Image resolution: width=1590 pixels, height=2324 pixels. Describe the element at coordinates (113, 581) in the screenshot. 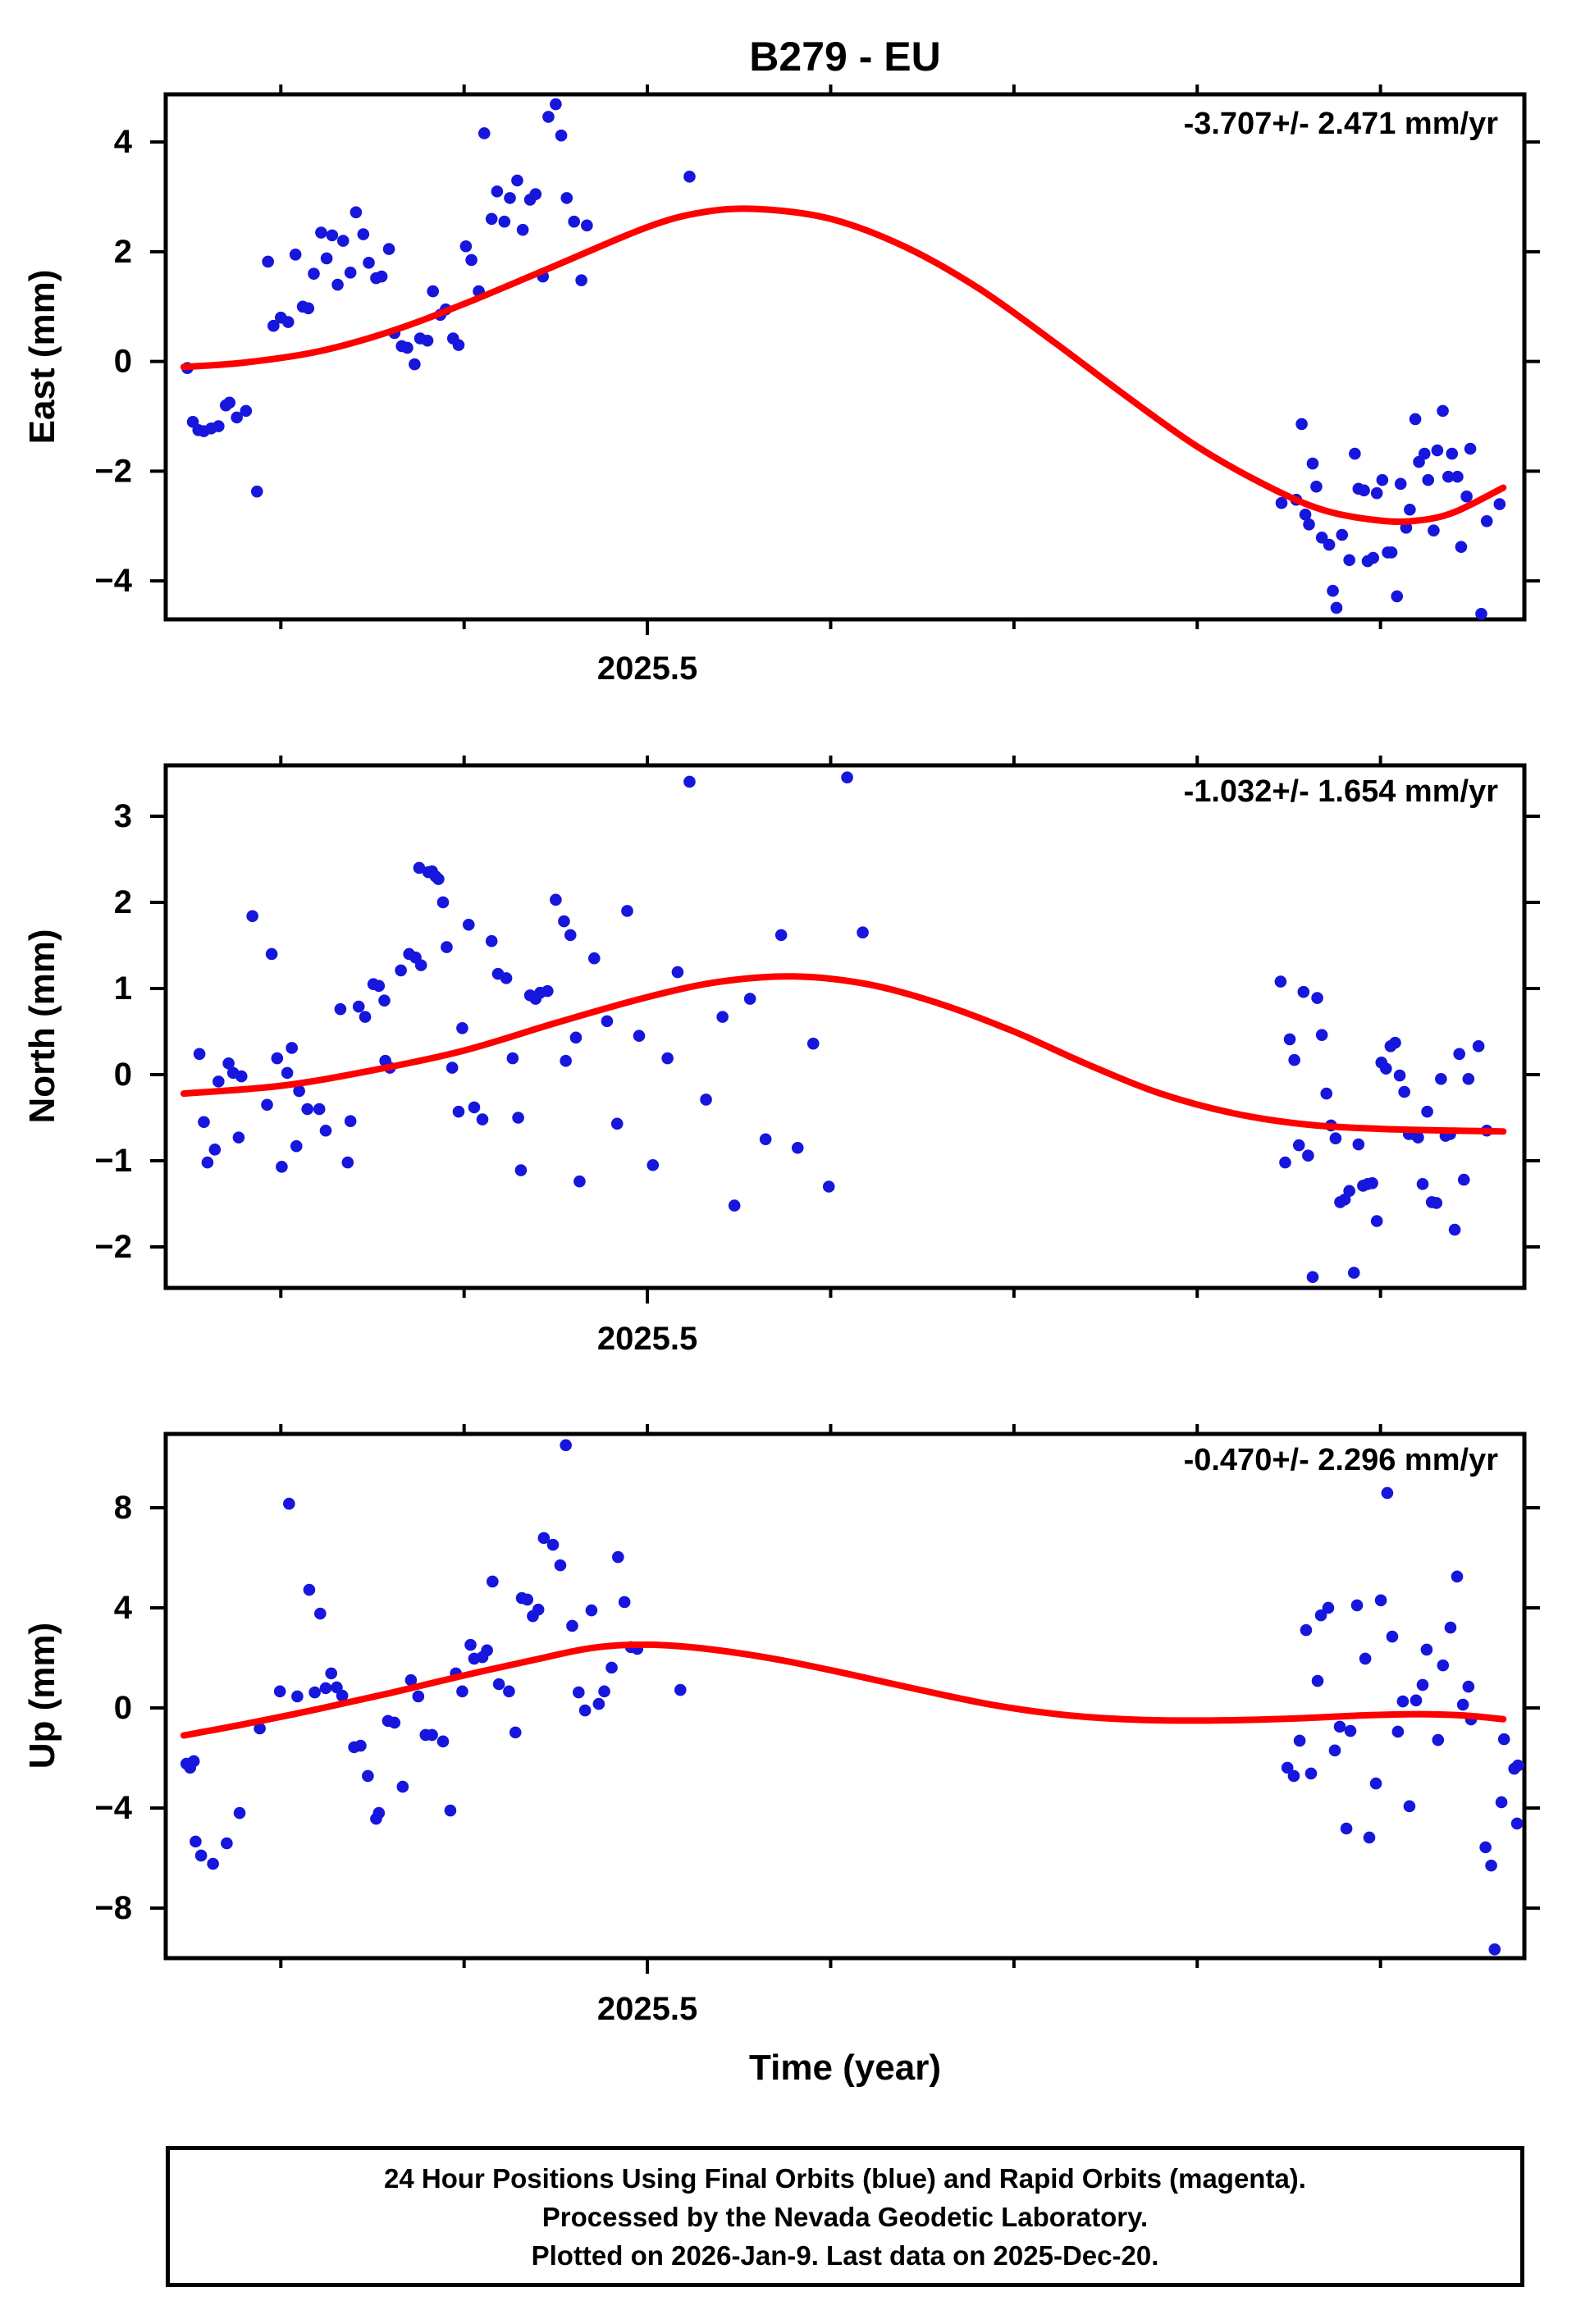

I see `east-ytick-label: −4` at that location.